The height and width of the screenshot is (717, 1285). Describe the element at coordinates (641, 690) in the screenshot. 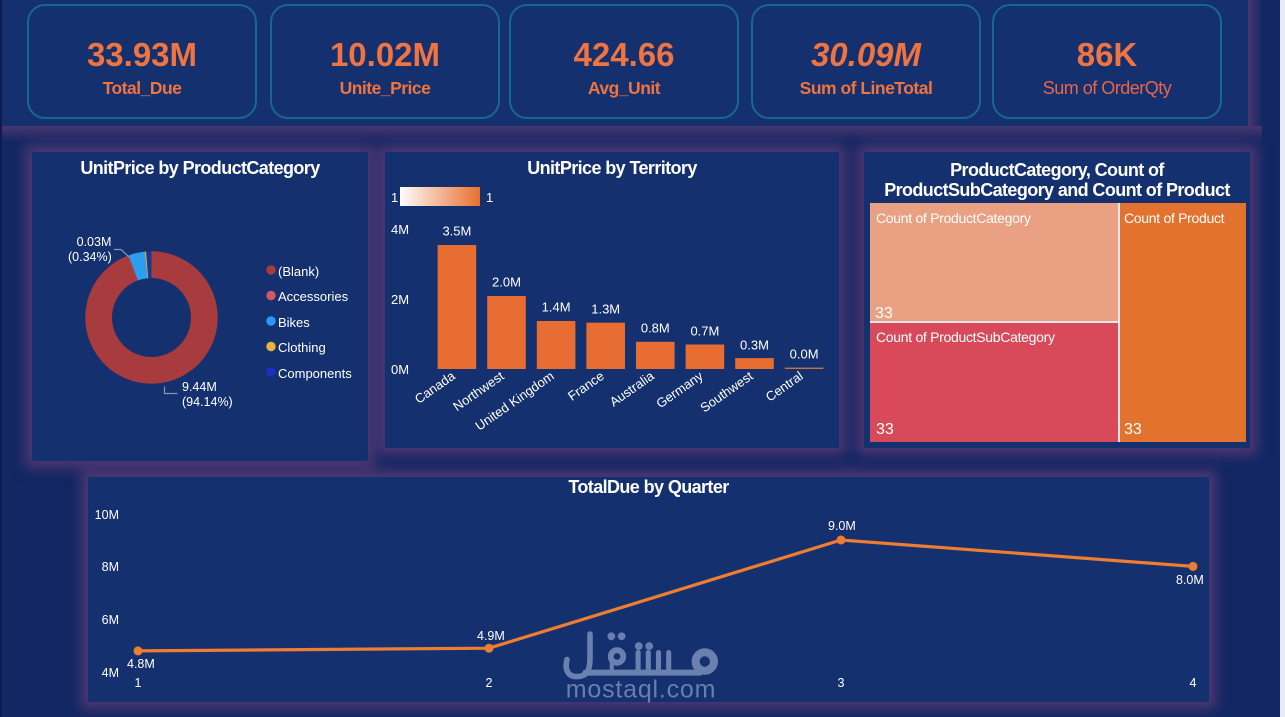

I see `svg-text: mostaql.com` at that location.